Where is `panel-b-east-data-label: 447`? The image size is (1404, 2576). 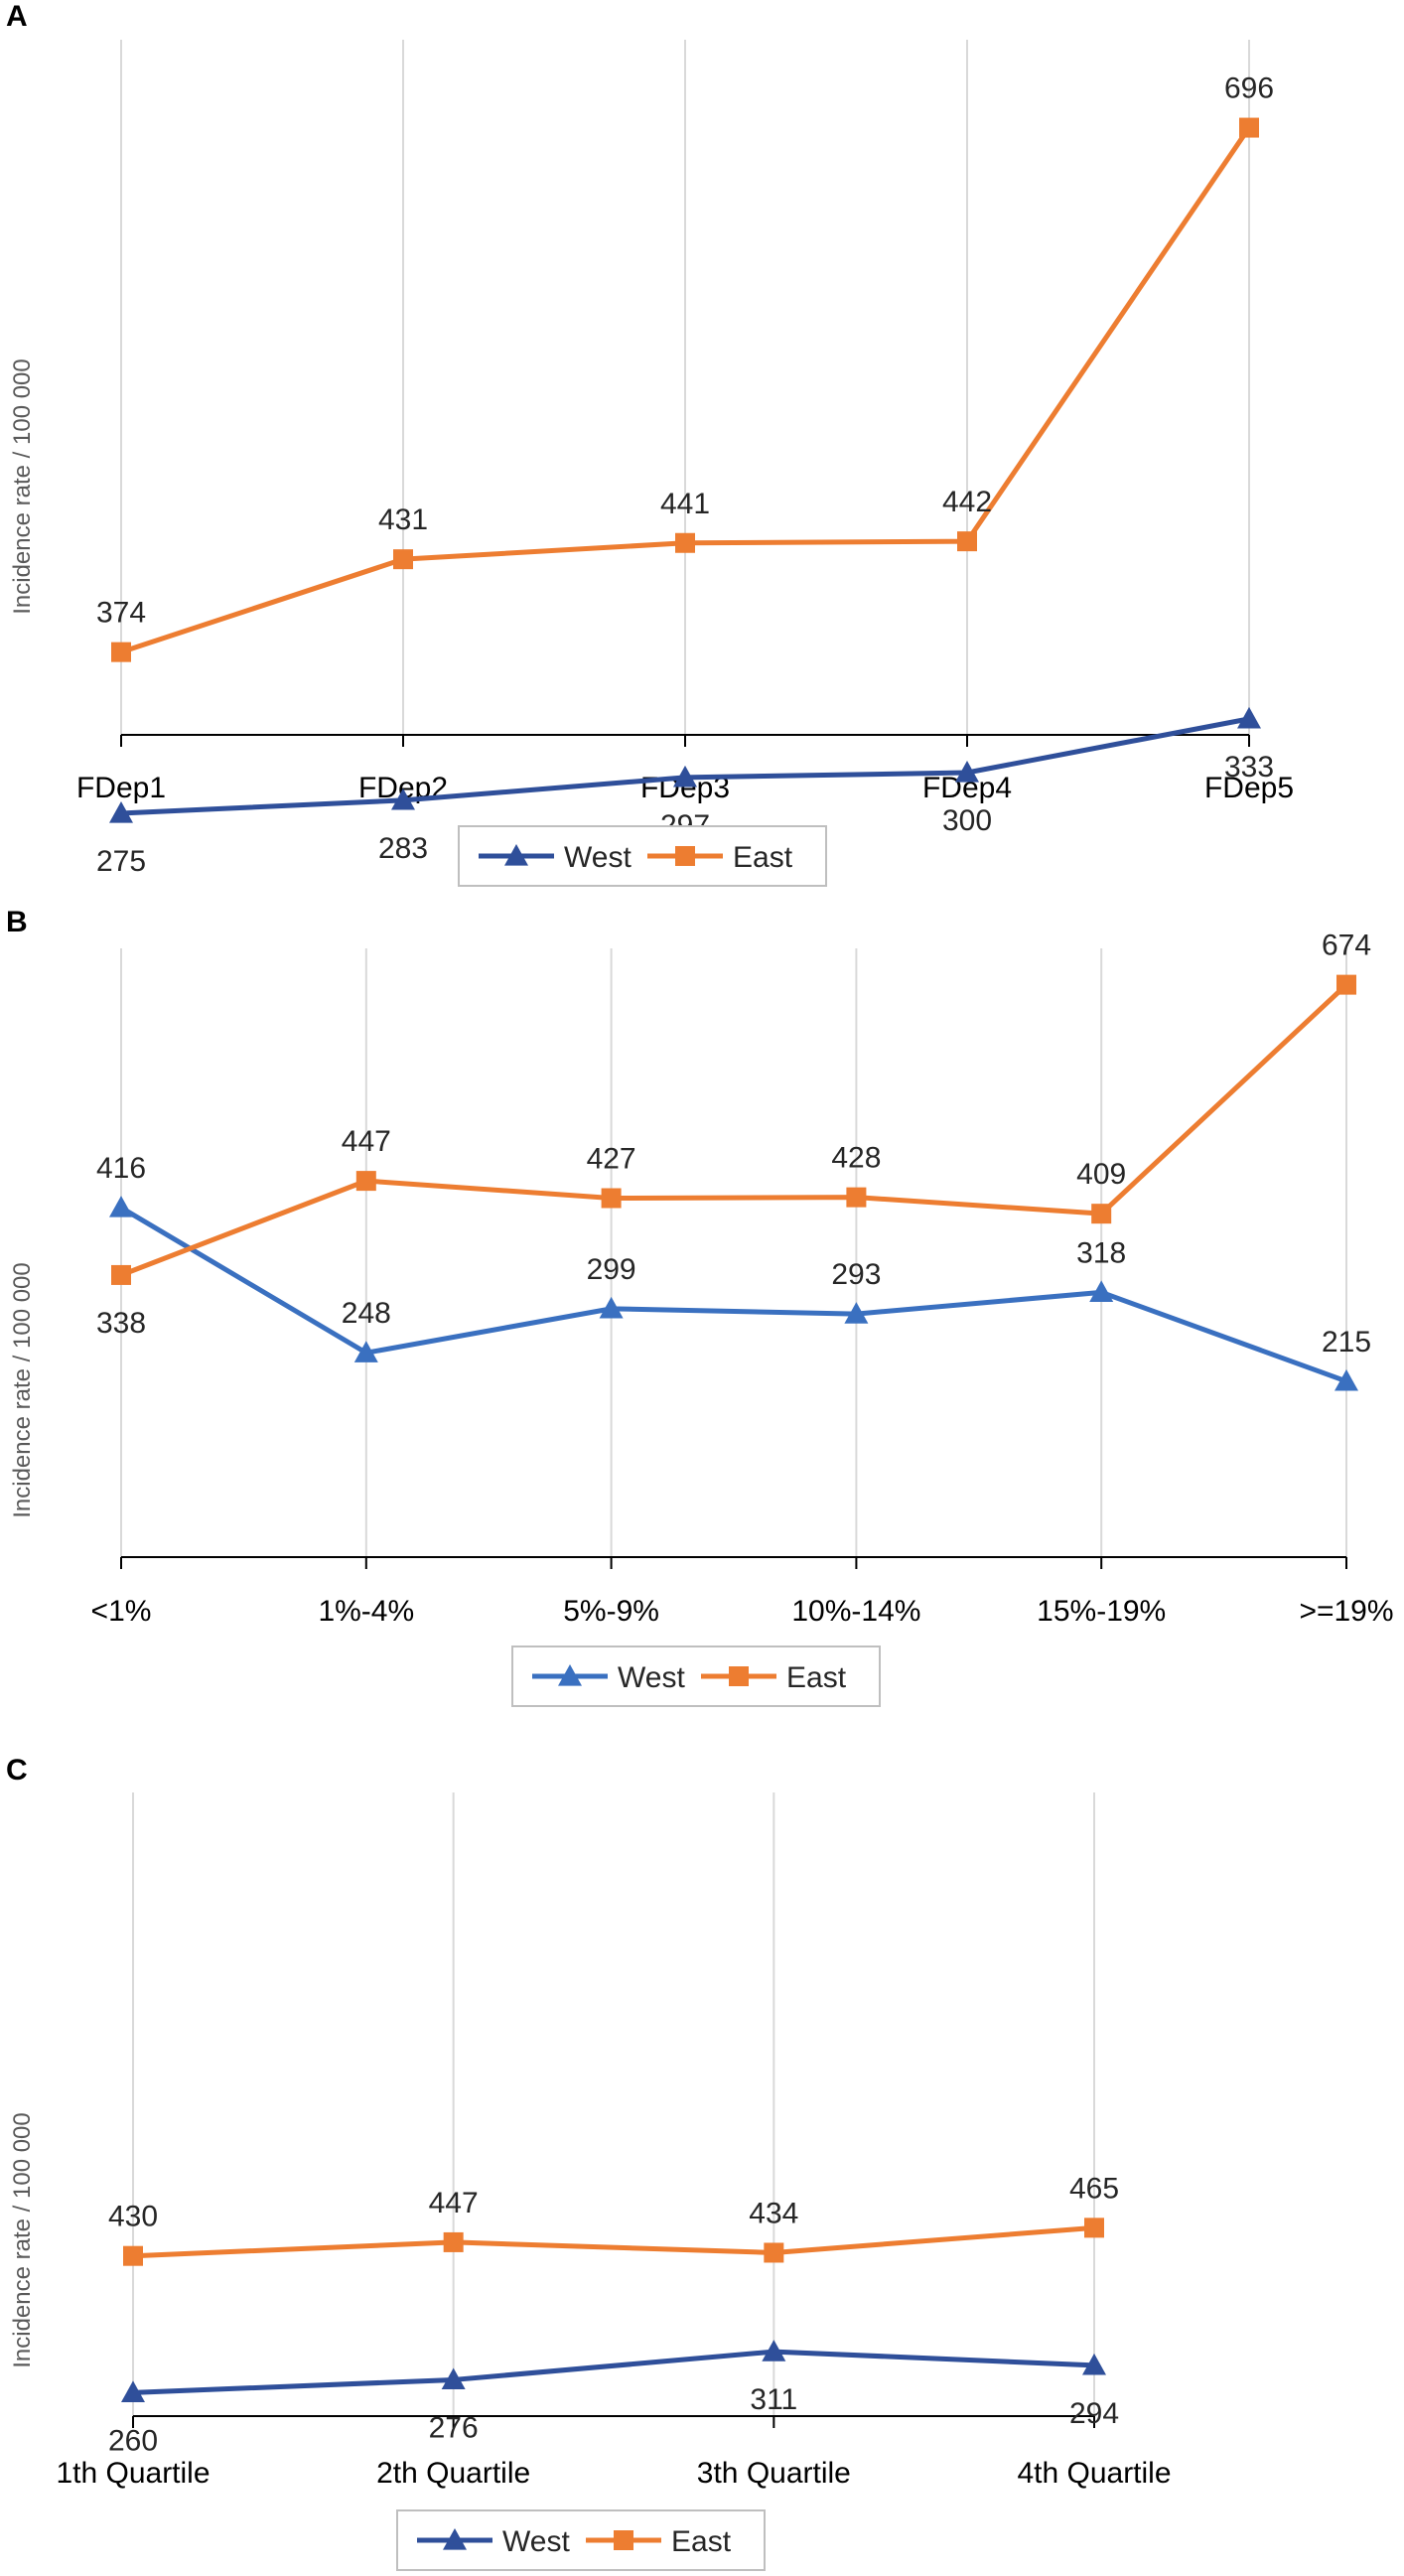
panel-b-east-data-label: 447 is located at coordinates (367, 1141).